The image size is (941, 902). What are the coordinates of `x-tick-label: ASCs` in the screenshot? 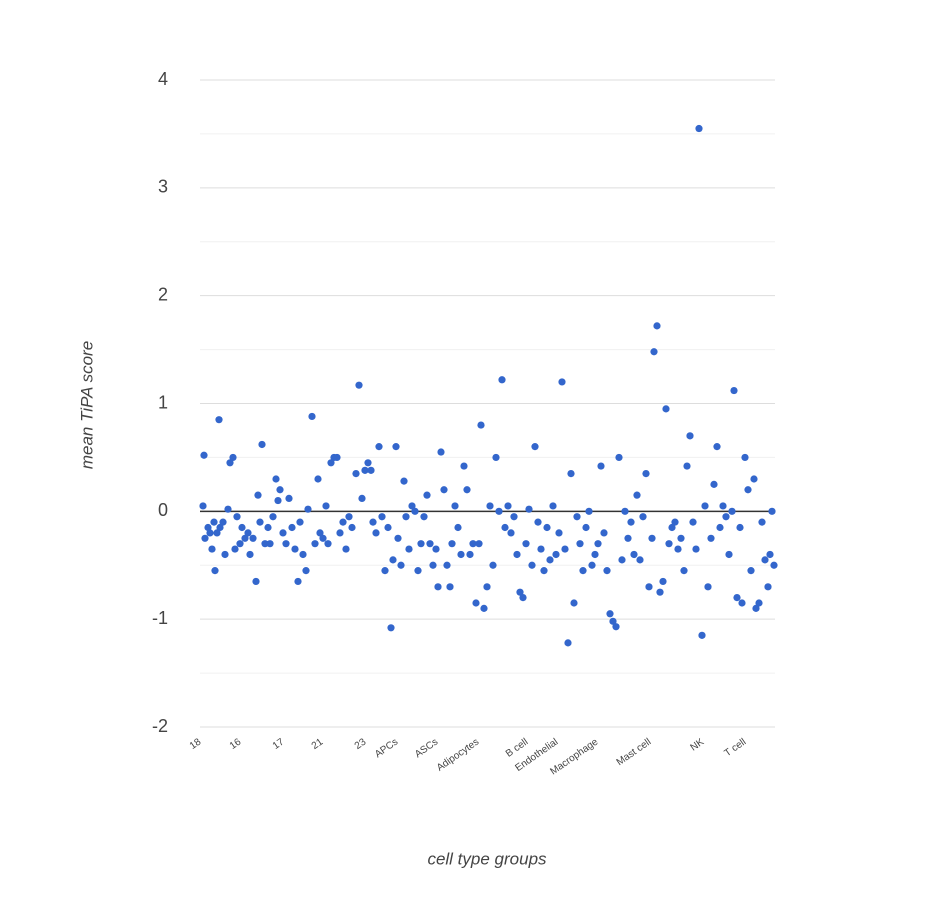 It's located at (426, 749).